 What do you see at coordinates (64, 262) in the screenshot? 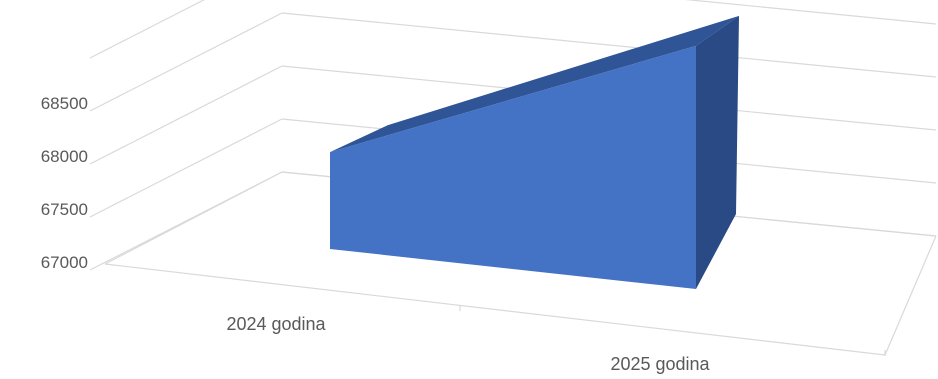
I see `y-tick-label: 67000` at bounding box center [64, 262].